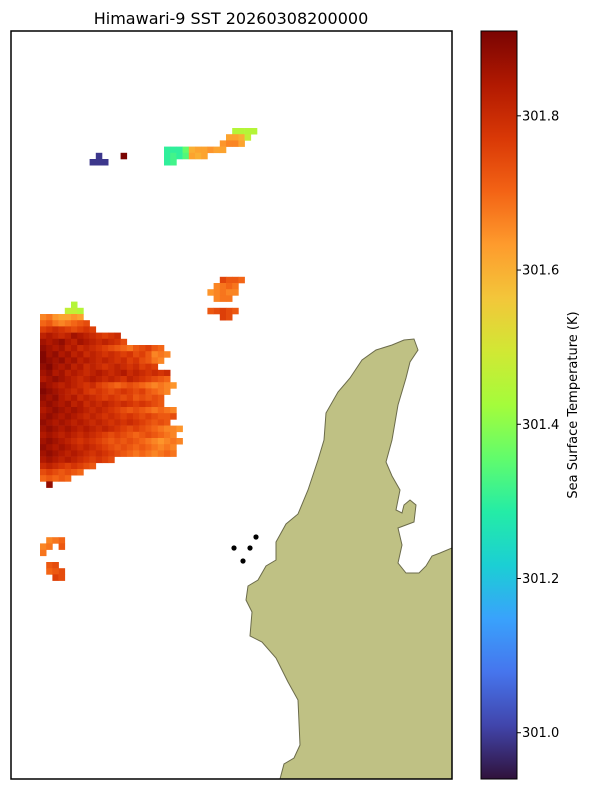 The height and width of the screenshot is (789, 590). Describe the element at coordinates (540, 425) in the screenshot. I see `colorbar-tick-label: 301.4` at that location.